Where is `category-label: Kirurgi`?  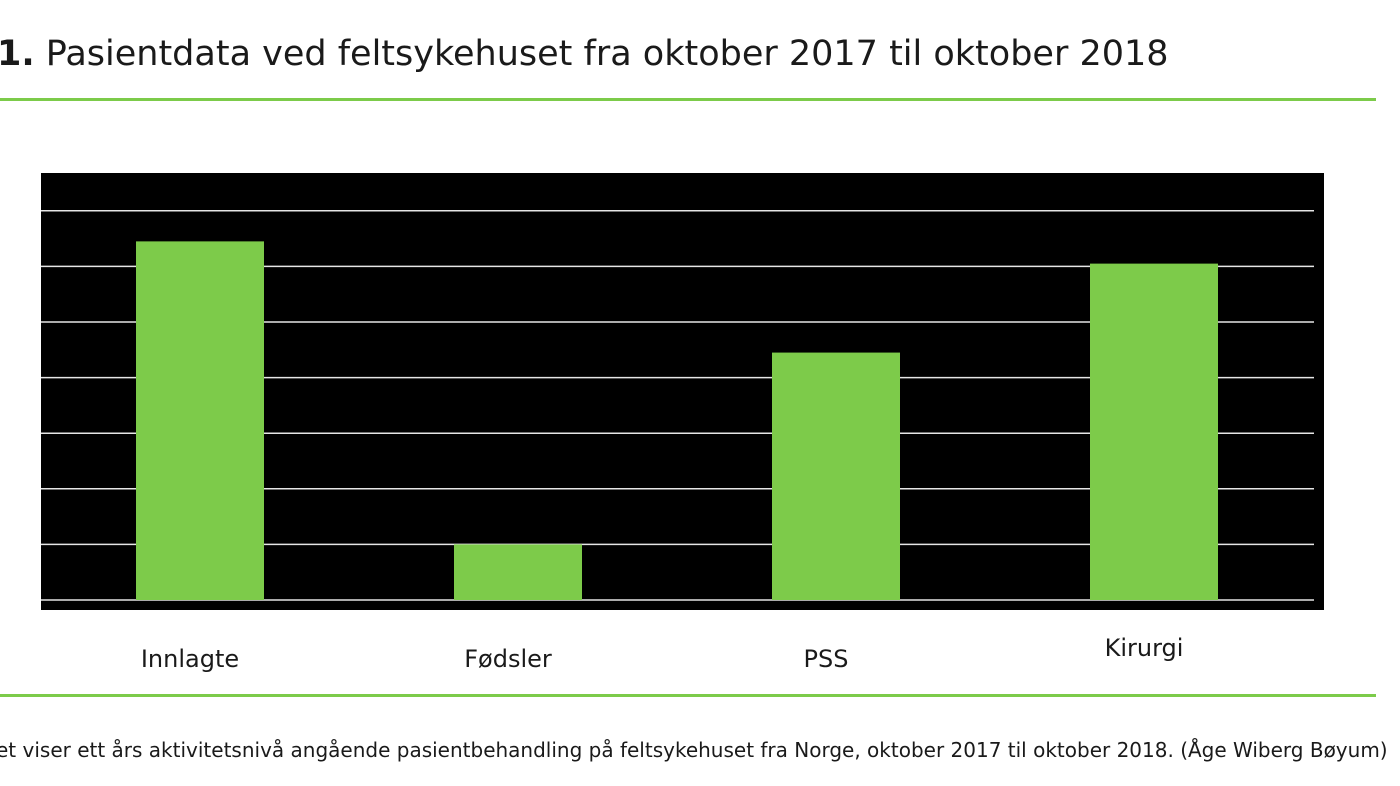 category-label: Kirurgi is located at coordinates (1144, 648).